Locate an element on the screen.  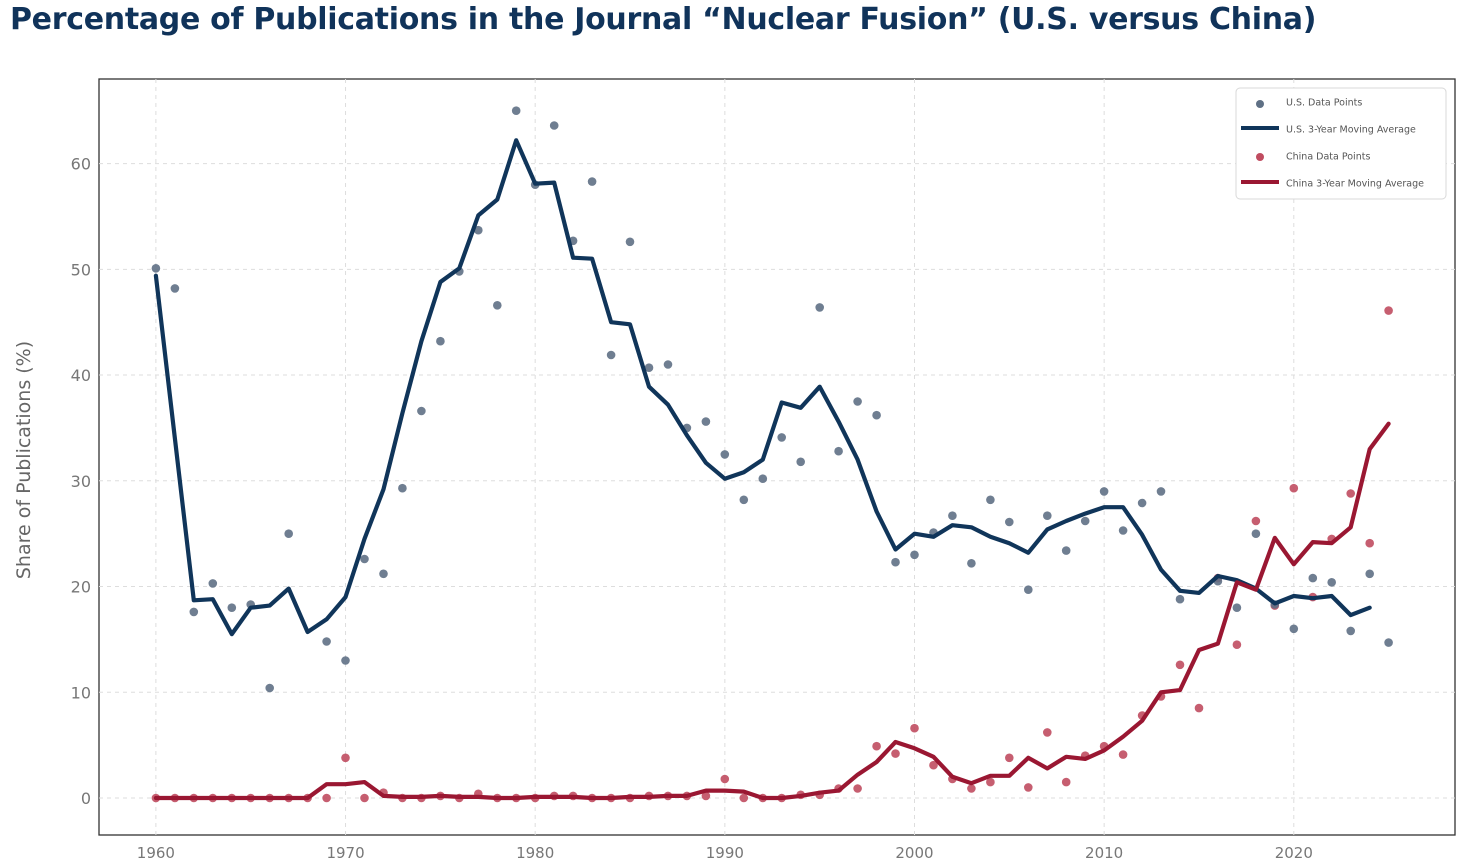
legend-box is located at coordinates (1341, 143).